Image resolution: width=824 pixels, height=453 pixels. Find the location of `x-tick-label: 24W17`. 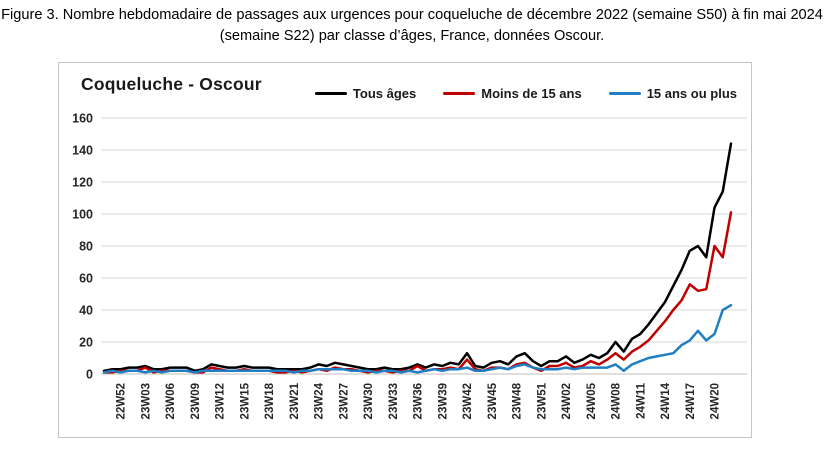

x-tick-label: 24W17 is located at coordinates (691, 401).